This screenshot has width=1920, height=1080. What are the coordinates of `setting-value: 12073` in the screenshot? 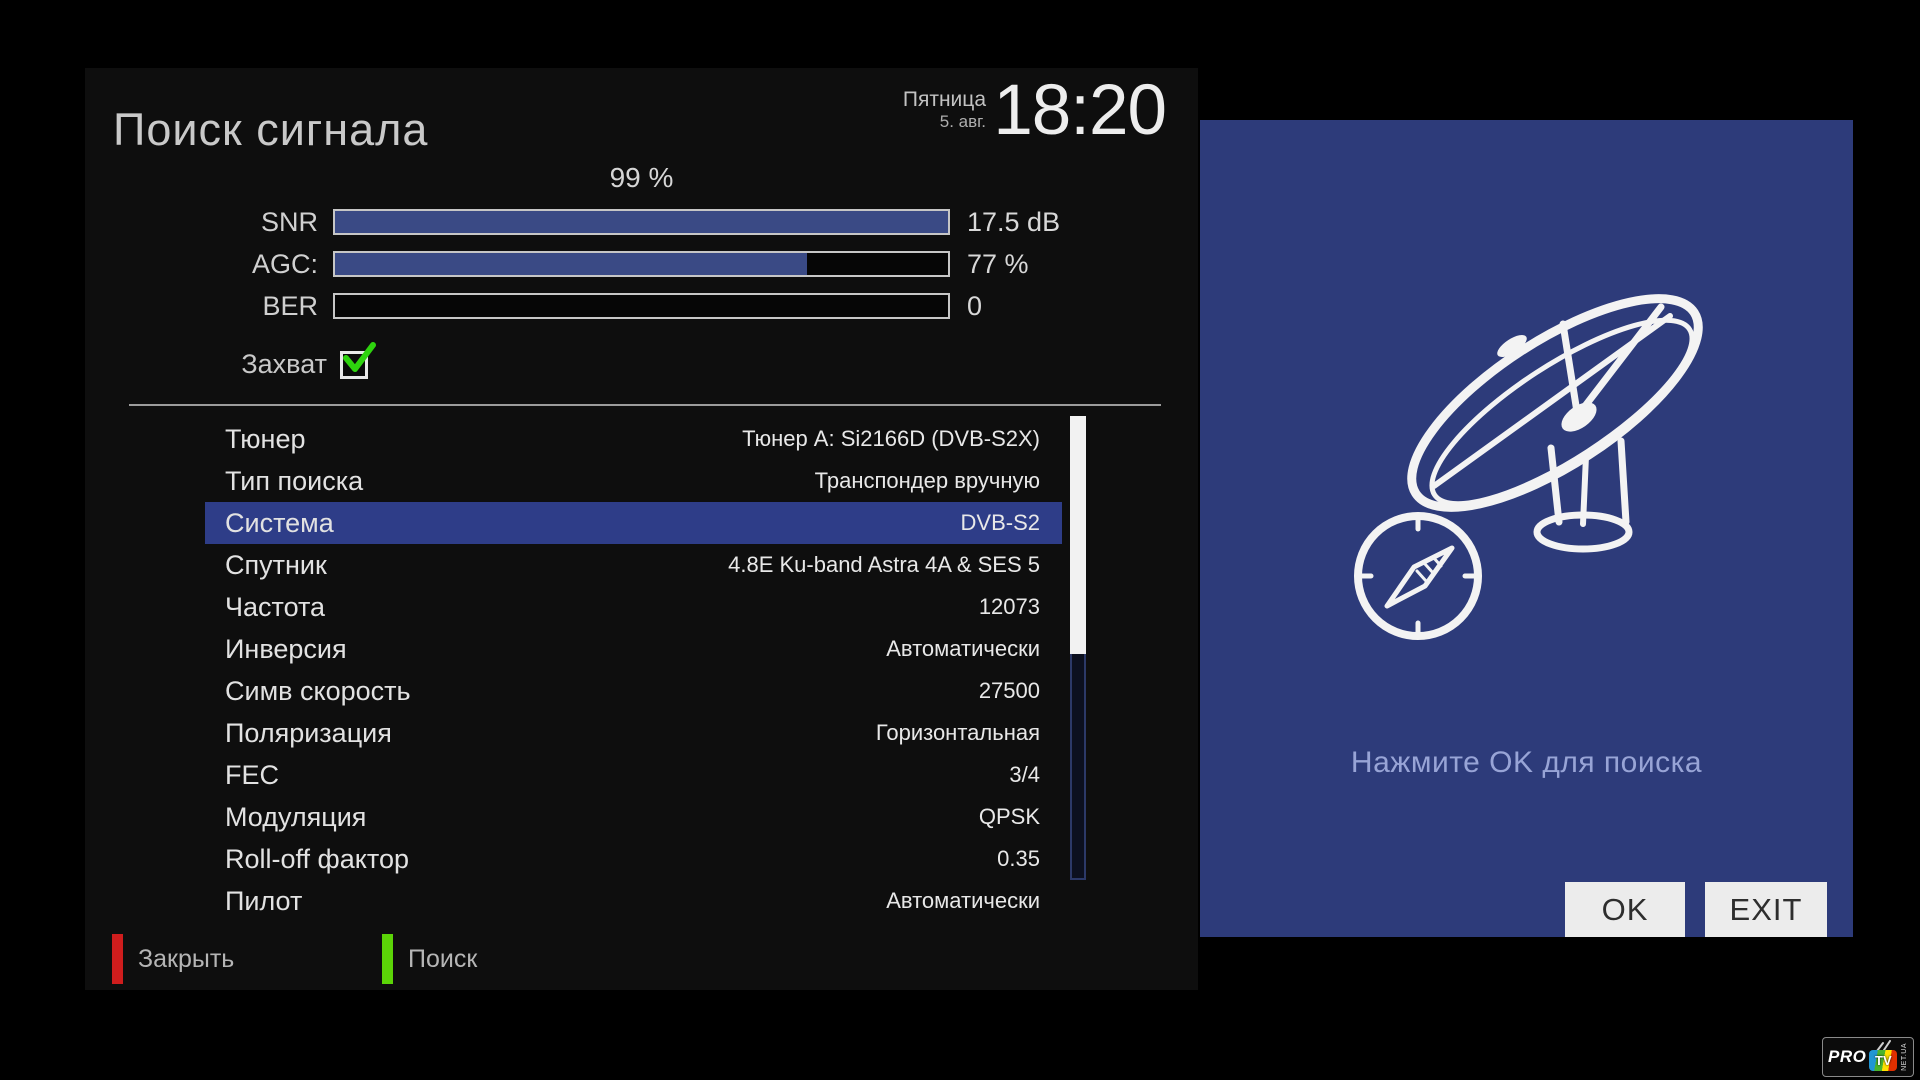 It's located at (1009, 606).